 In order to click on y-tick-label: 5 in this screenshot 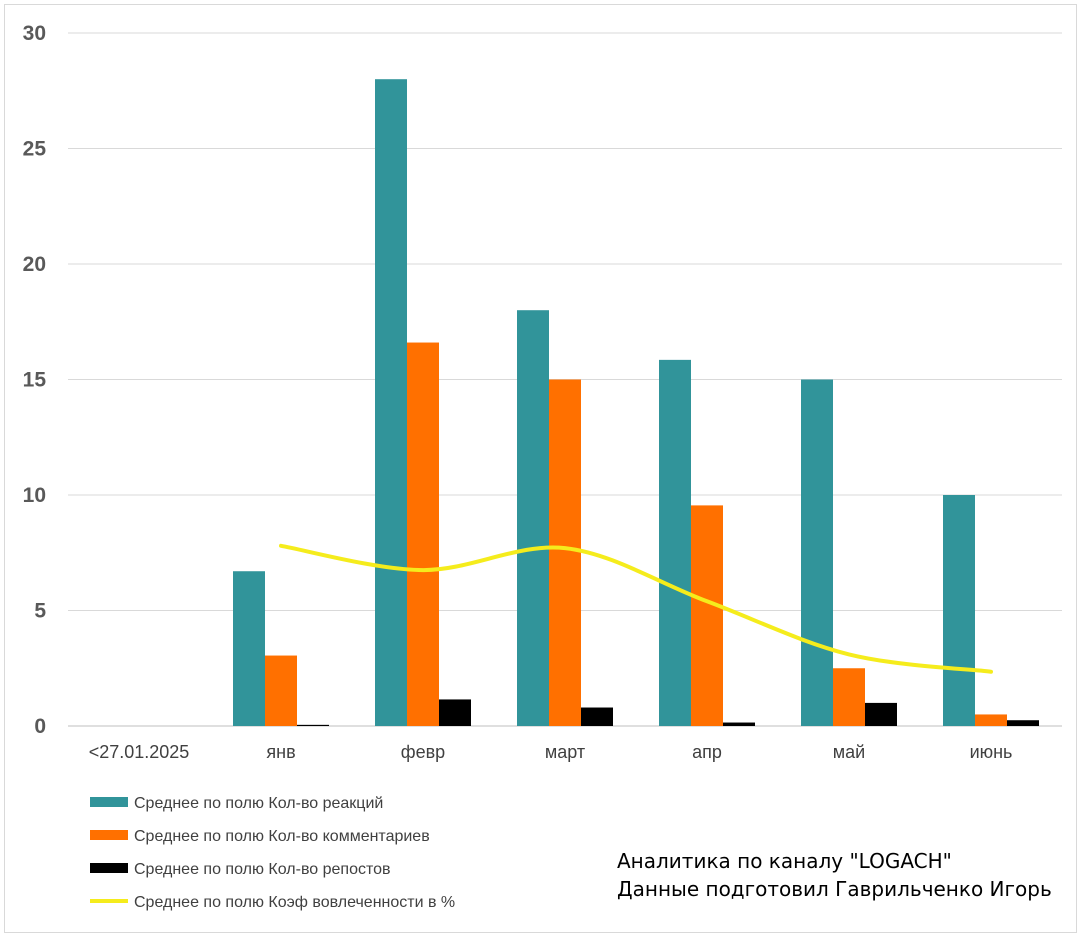, I will do `click(40, 611)`.